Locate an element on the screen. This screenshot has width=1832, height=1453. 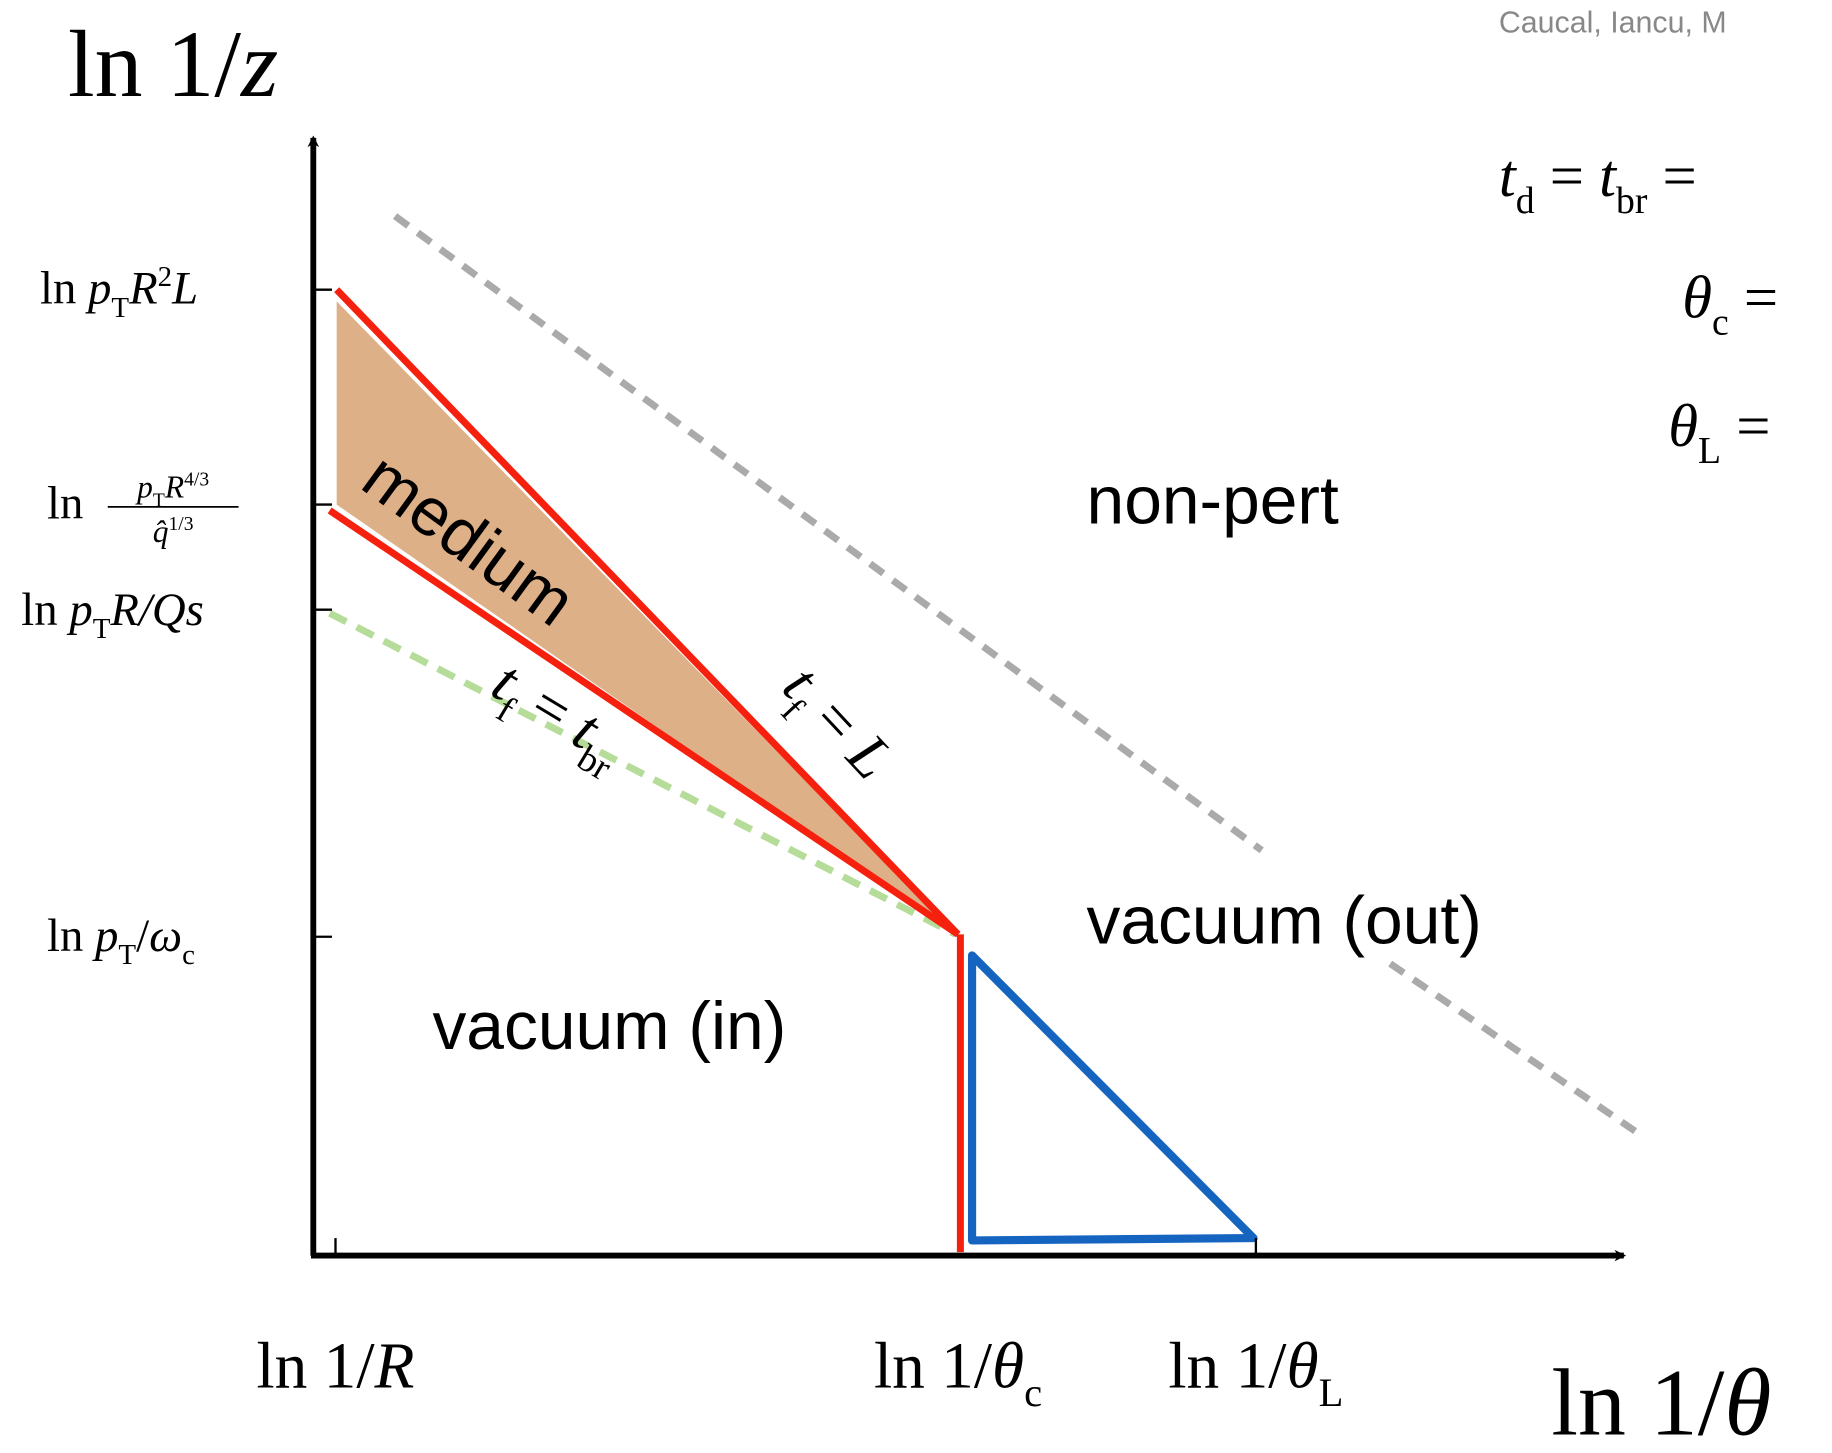
math-part: br is located at coordinates (1632, 201).